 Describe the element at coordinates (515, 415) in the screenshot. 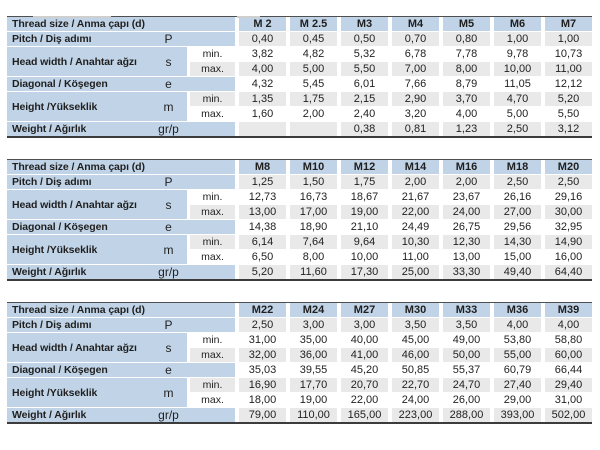

I see `value-cell: 393,00` at that location.